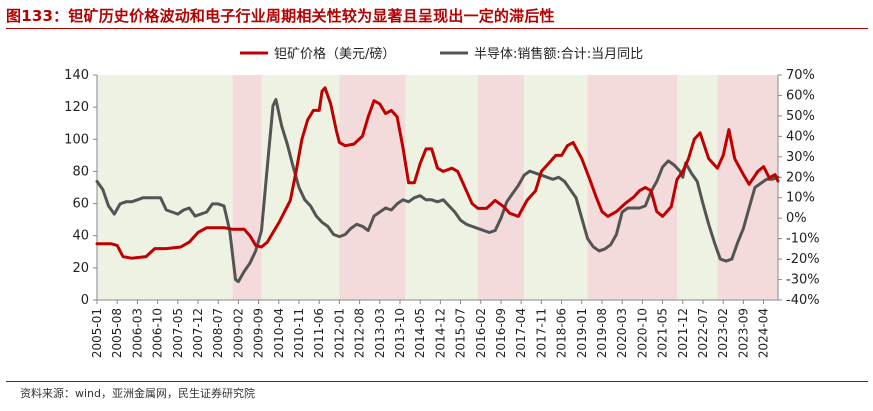 This screenshot has width=873, height=411. I want to click on y-left-tick-label: 120, so click(76, 107).